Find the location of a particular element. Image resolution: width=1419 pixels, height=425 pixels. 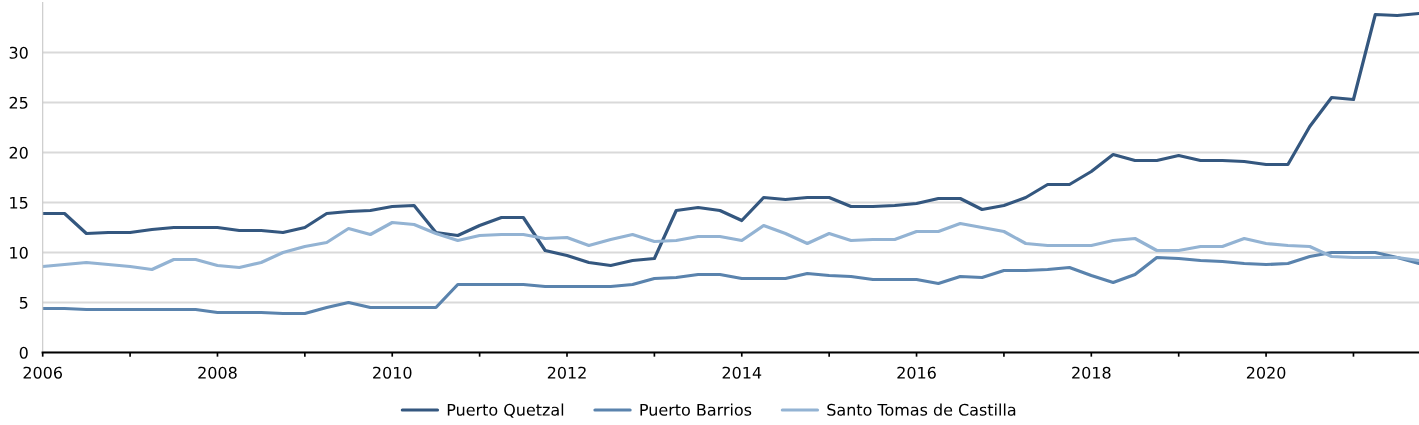

x-tick-label: 2006 is located at coordinates (43, 372).